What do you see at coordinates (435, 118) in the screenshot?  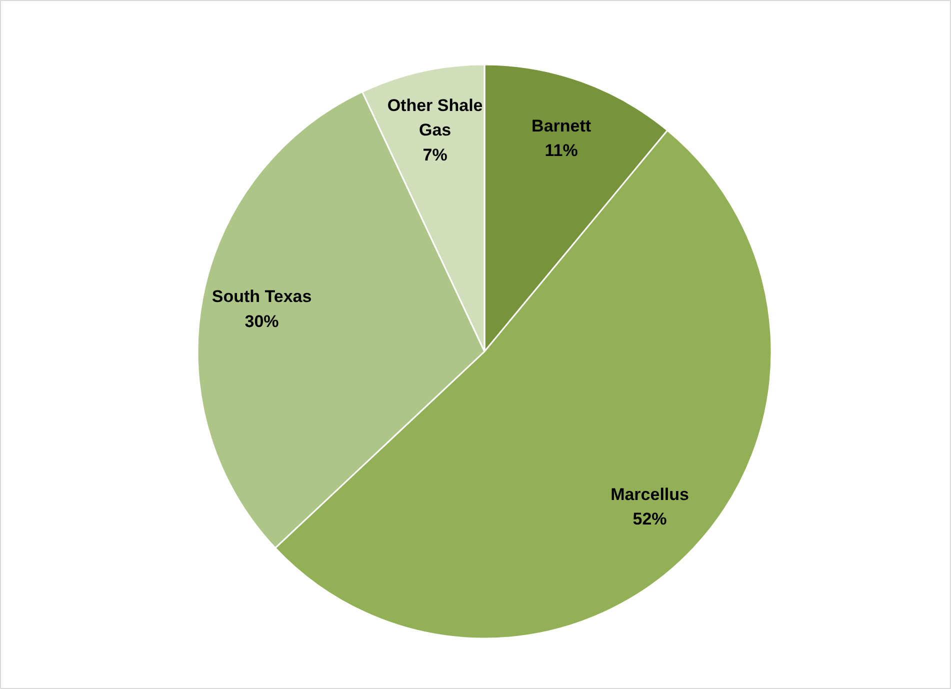 I see `slice-label: Other Shale Gas` at bounding box center [435, 118].